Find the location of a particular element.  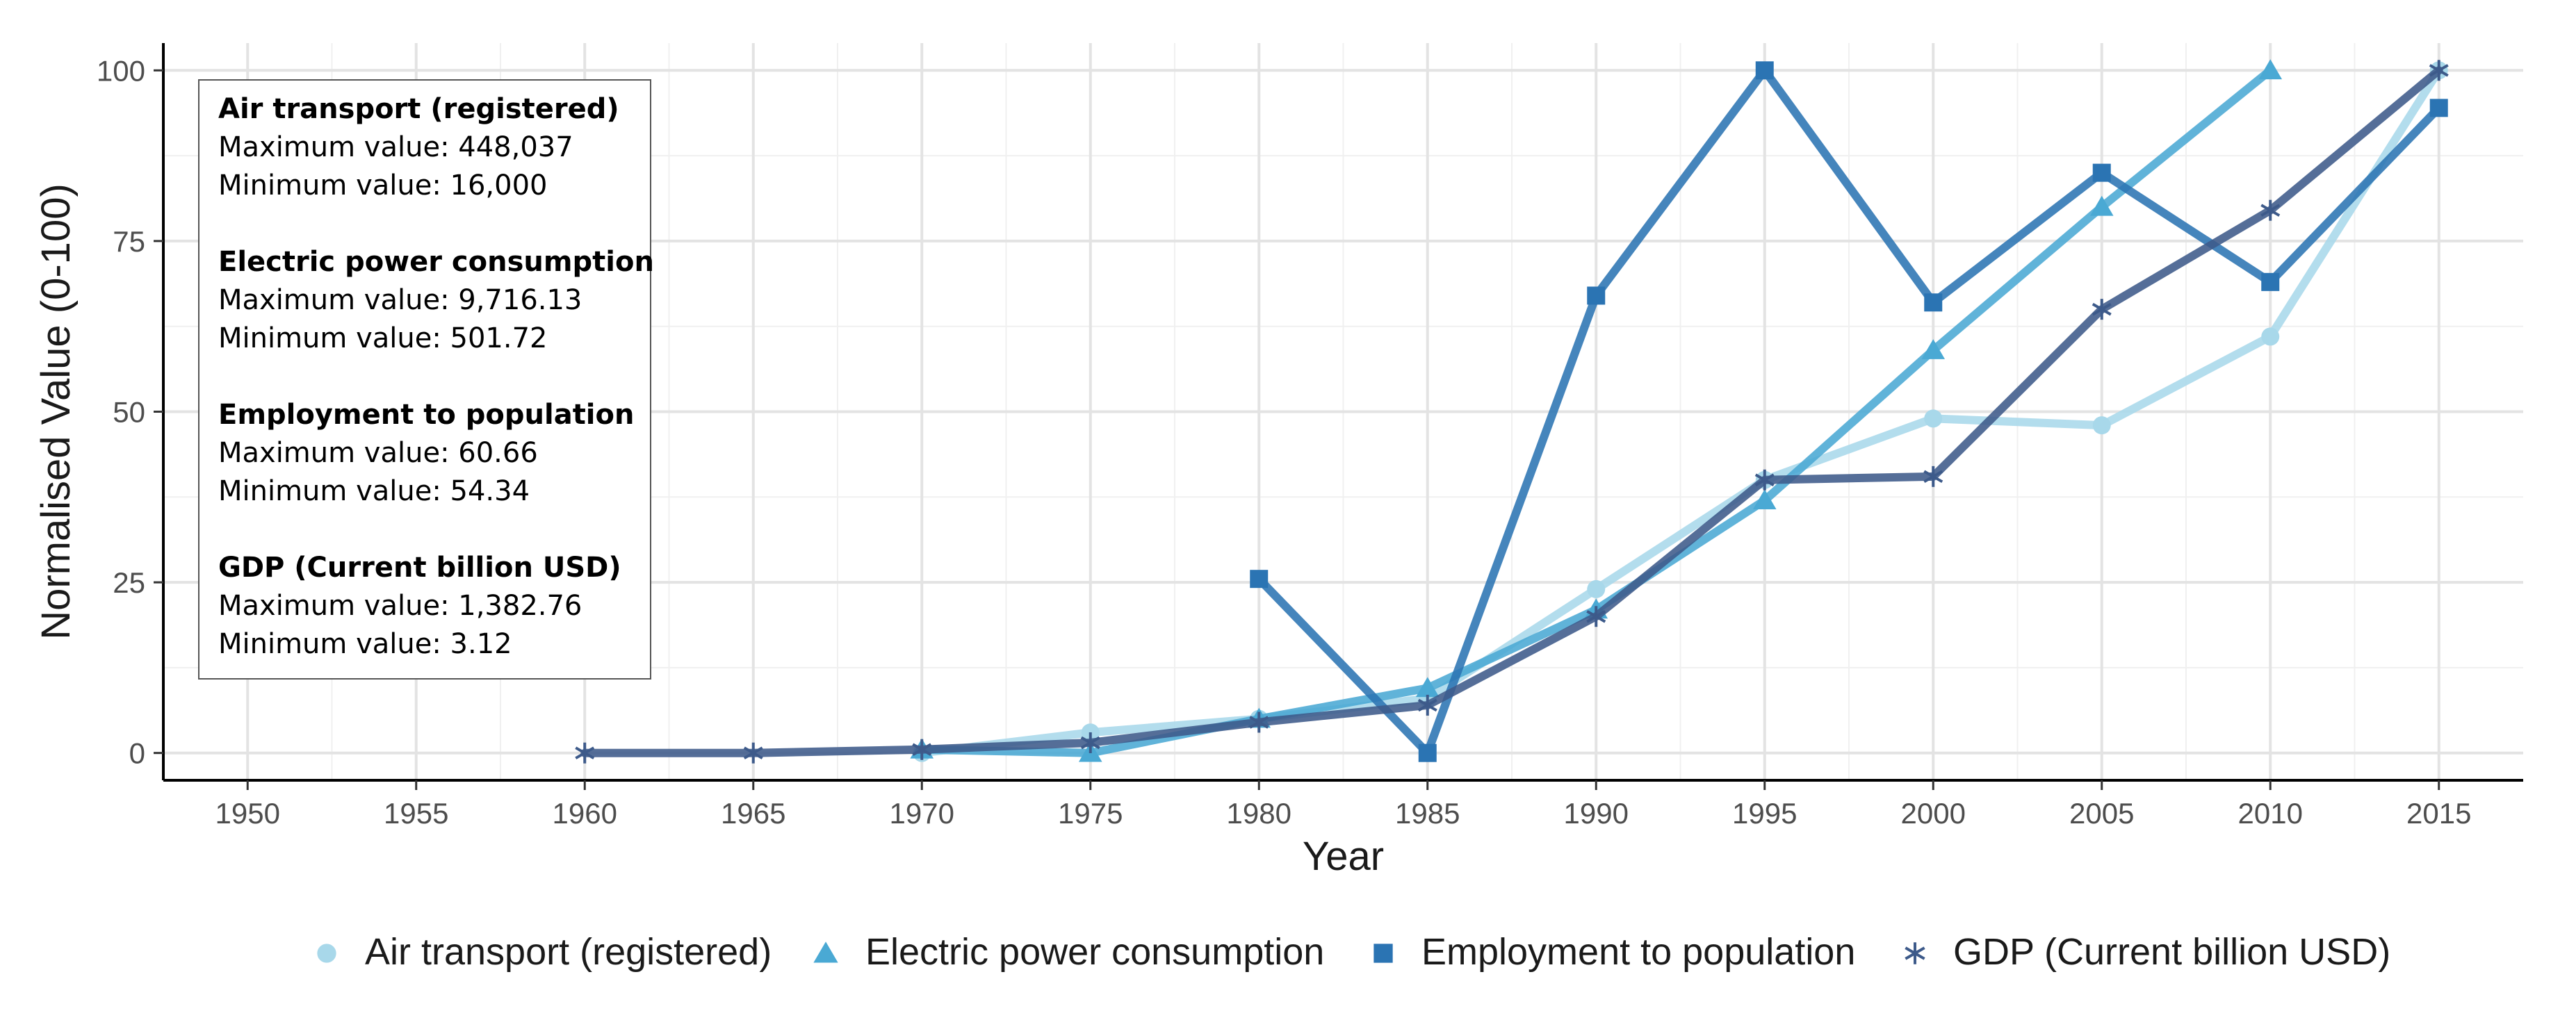

legend-label: Electric power consumption is located at coordinates (1094, 952).